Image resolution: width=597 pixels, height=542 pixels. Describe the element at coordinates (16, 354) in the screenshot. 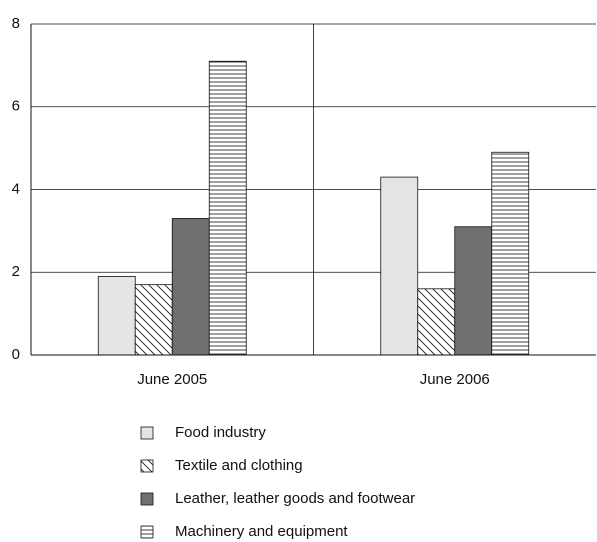

I see `y-tick-label: 0` at that location.